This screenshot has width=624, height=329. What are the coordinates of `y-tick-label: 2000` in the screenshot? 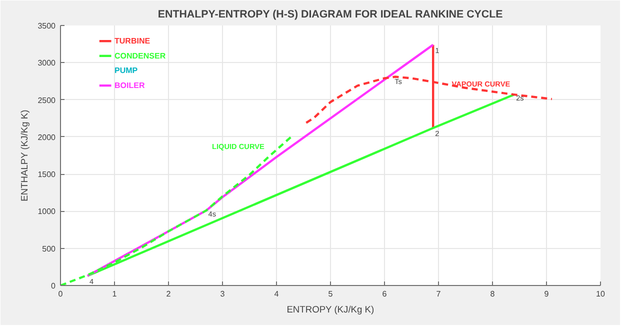 It's located at (47, 137).